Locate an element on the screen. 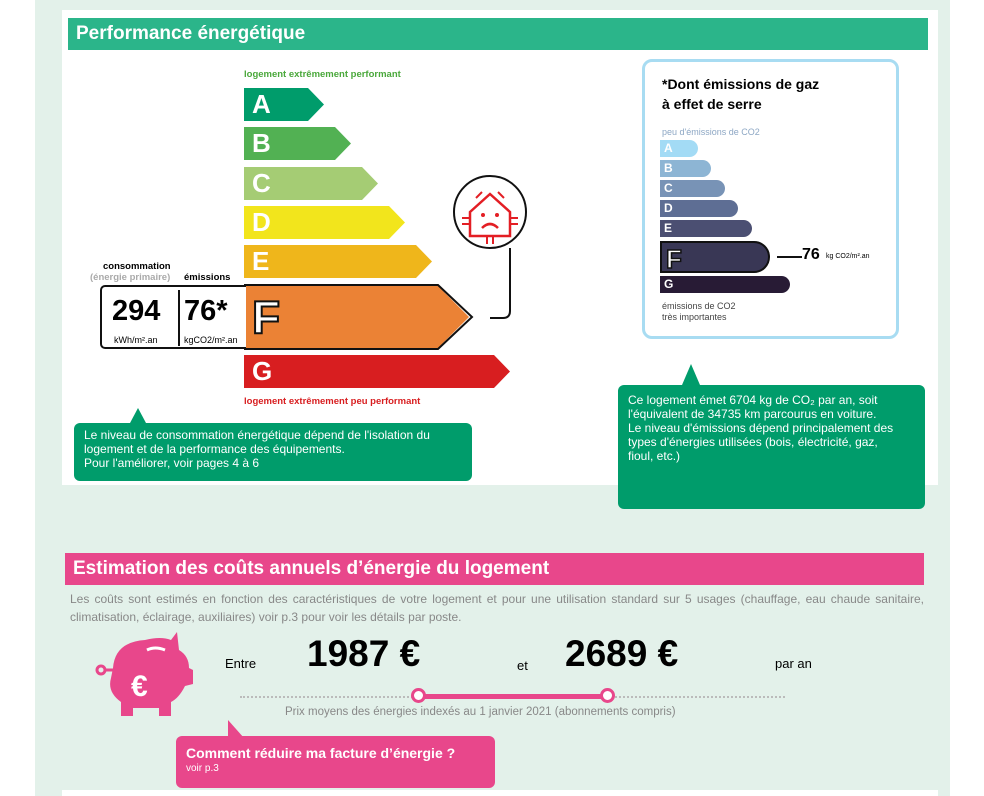 Image resolution: width=984 pixels, height=796 pixels. emissions-value: 76* is located at coordinates (206, 311).